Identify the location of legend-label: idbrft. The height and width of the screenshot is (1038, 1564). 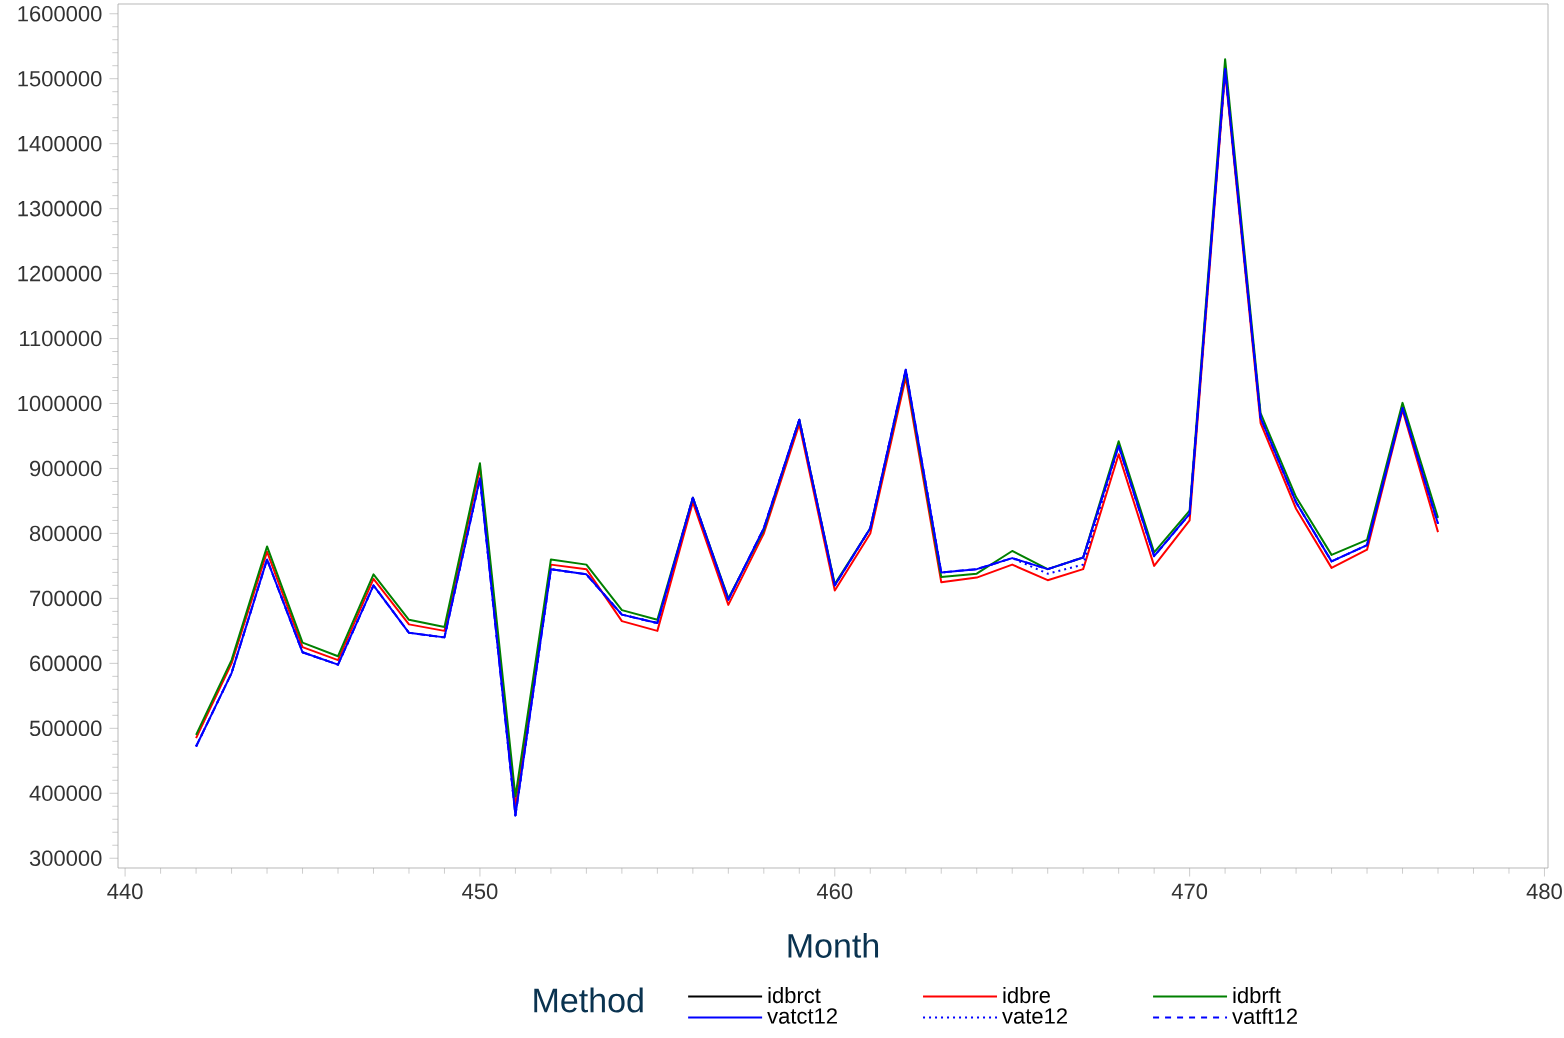
(1257, 995).